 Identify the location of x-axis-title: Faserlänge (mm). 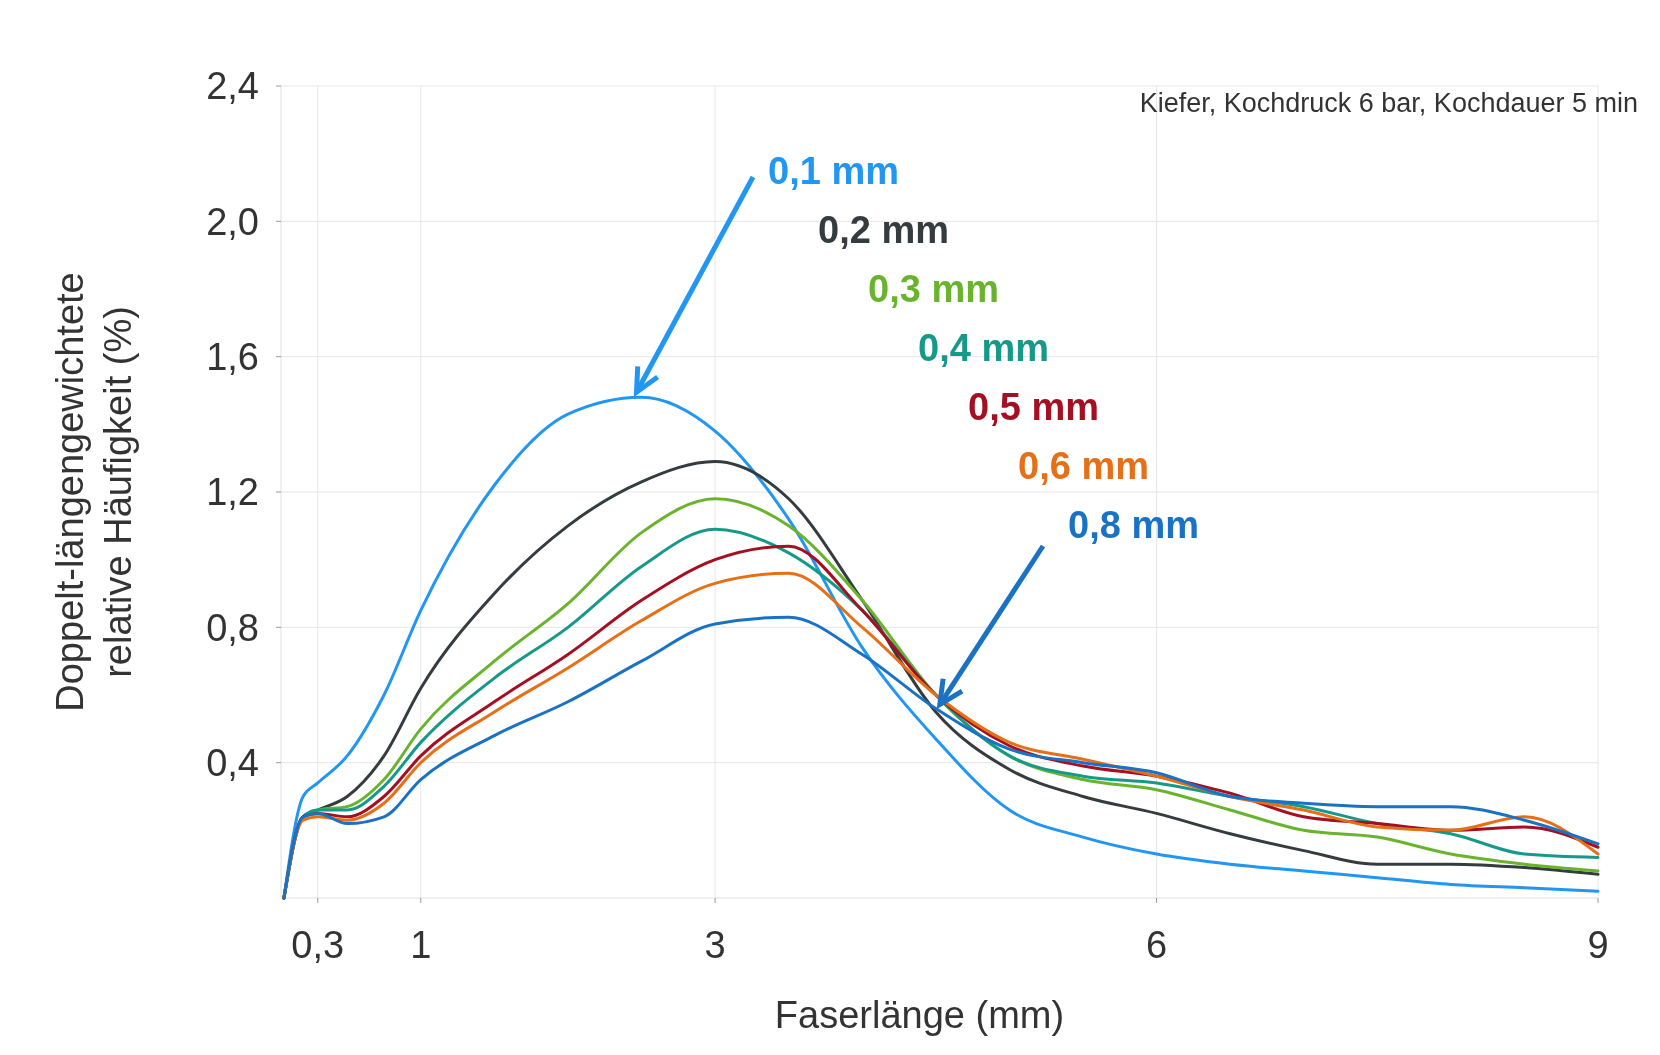
(919, 1015).